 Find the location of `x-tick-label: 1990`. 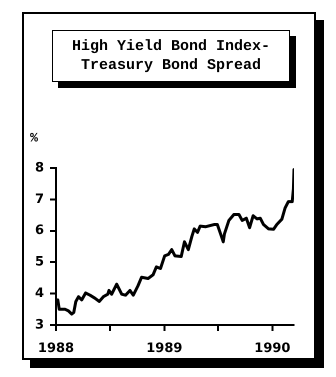

x-tick-label: 1990 is located at coordinates (272, 348).